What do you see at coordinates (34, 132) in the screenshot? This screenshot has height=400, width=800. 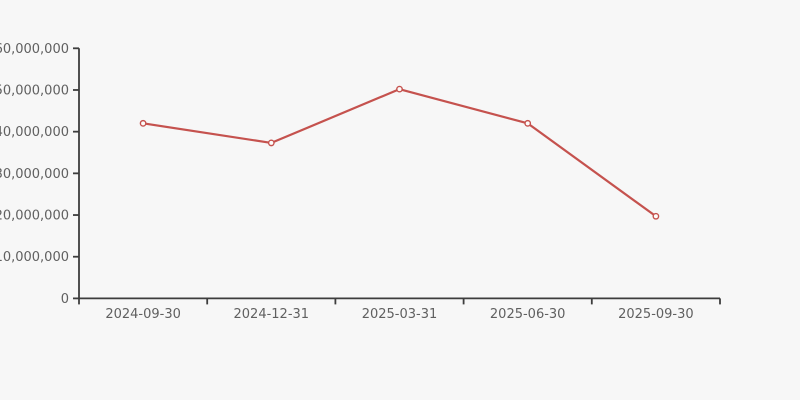 I see `y-axis-tick-label: 40,000,000` at bounding box center [34, 132].